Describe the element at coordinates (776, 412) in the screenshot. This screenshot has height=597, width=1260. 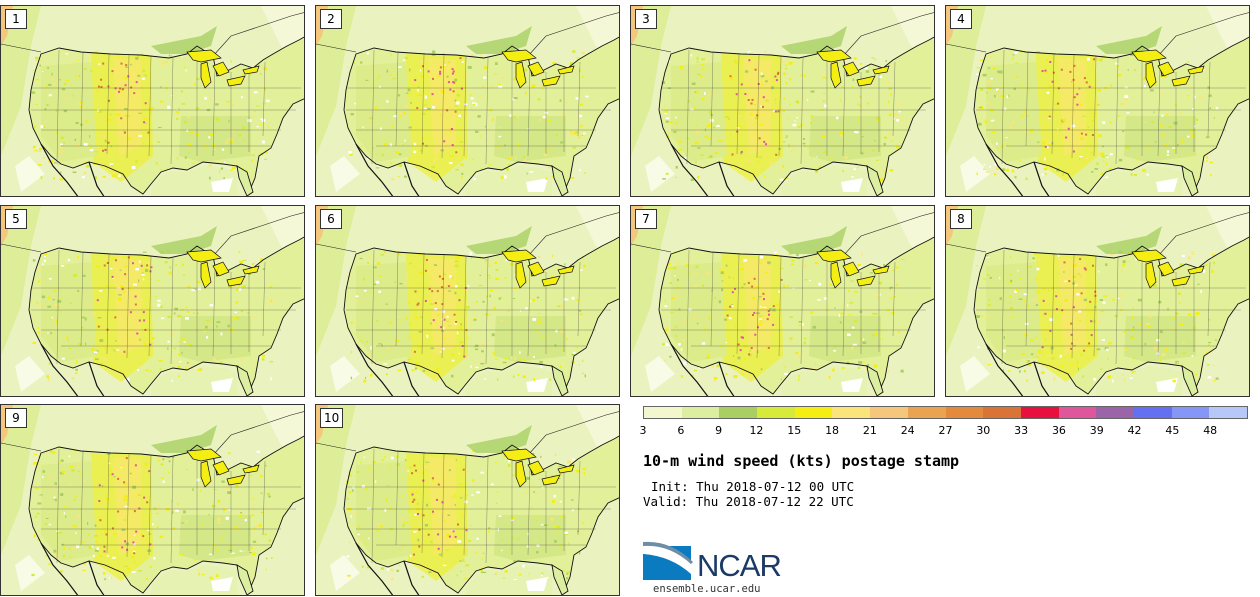
I see `colorbar-swatch` at that location.